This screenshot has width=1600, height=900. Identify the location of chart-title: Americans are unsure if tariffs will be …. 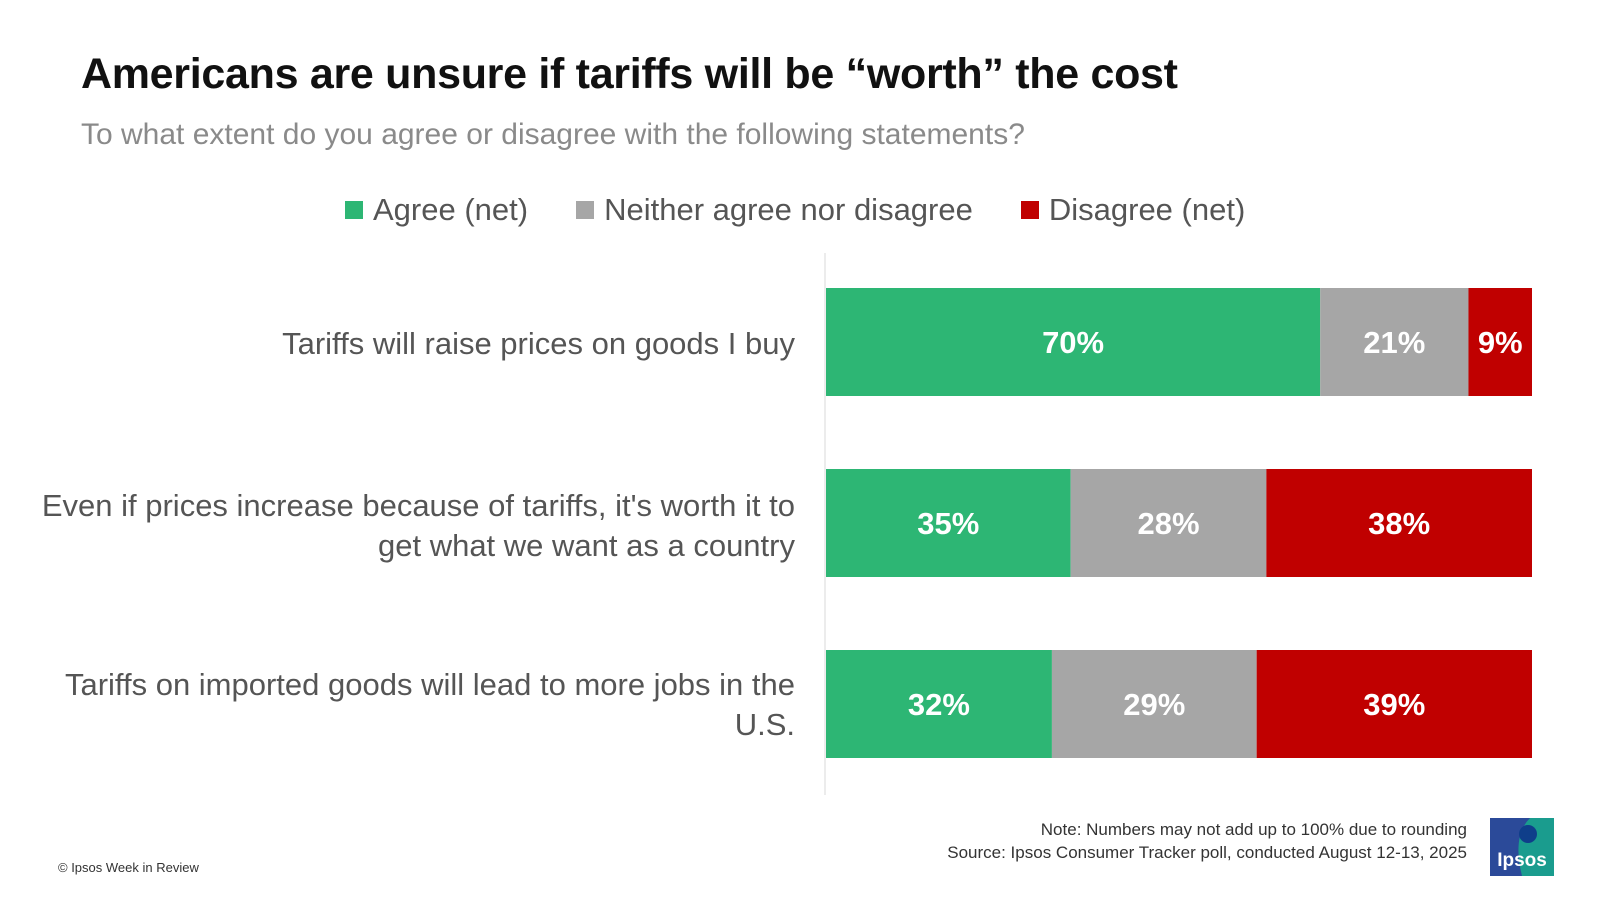
(629, 74).